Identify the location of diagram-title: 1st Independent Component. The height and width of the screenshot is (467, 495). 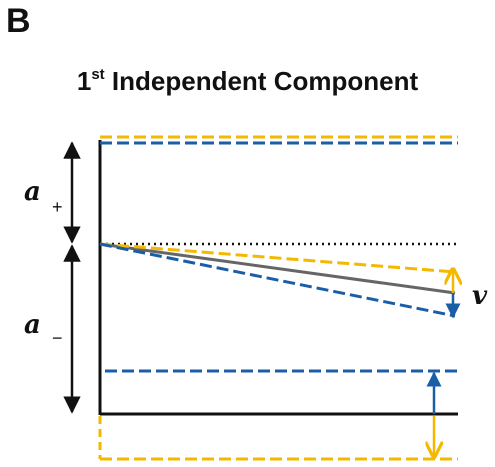
(247, 81).